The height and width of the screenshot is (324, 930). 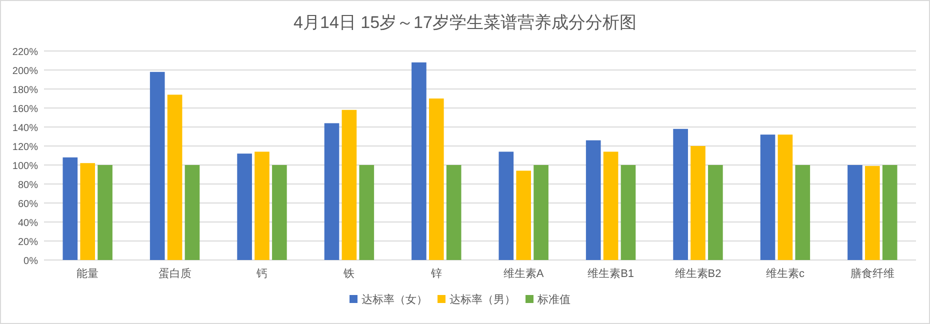 What do you see at coordinates (28, 223) in the screenshot?
I see `y-tick-label: 40%` at bounding box center [28, 223].